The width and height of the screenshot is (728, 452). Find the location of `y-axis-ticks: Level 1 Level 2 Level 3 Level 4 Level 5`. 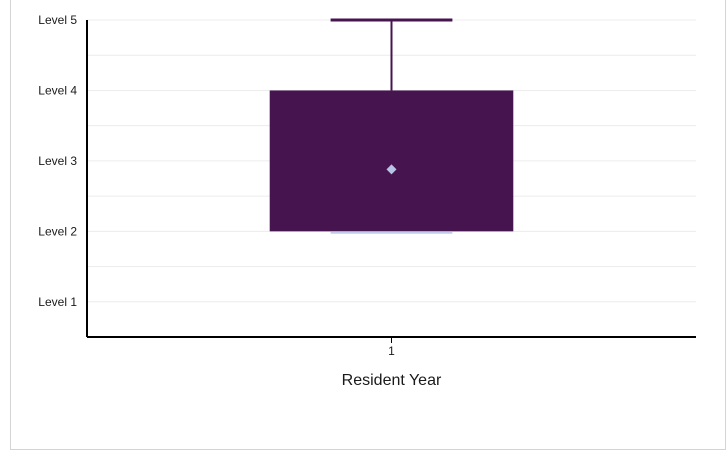

y-axis-ticks: Level 1 Level 2 Level 3 Level 4 Level 5 is located at coordinates (57, 161).